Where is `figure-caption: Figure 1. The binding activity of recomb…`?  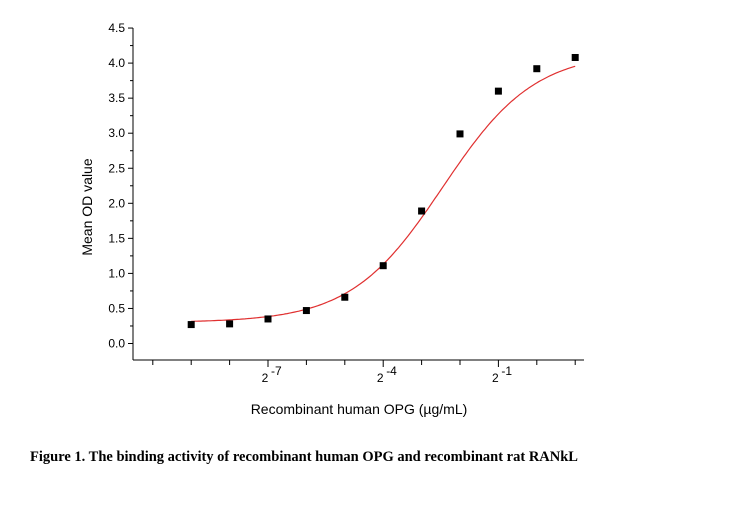 figure-caption: Figure 1. The binding activity of recomb… is located at coordinates (304, 457).